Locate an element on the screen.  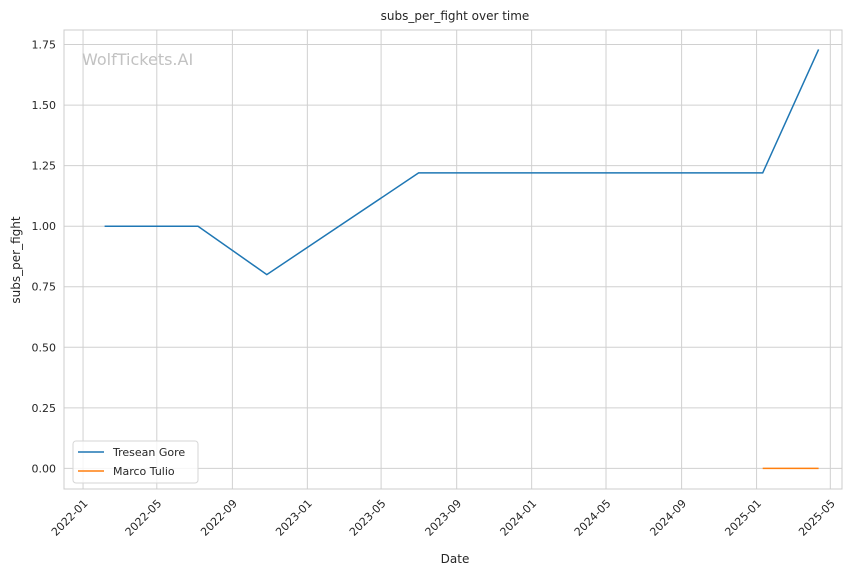
x-tick-label: 2024-05 is located at coordinates (593, 518).